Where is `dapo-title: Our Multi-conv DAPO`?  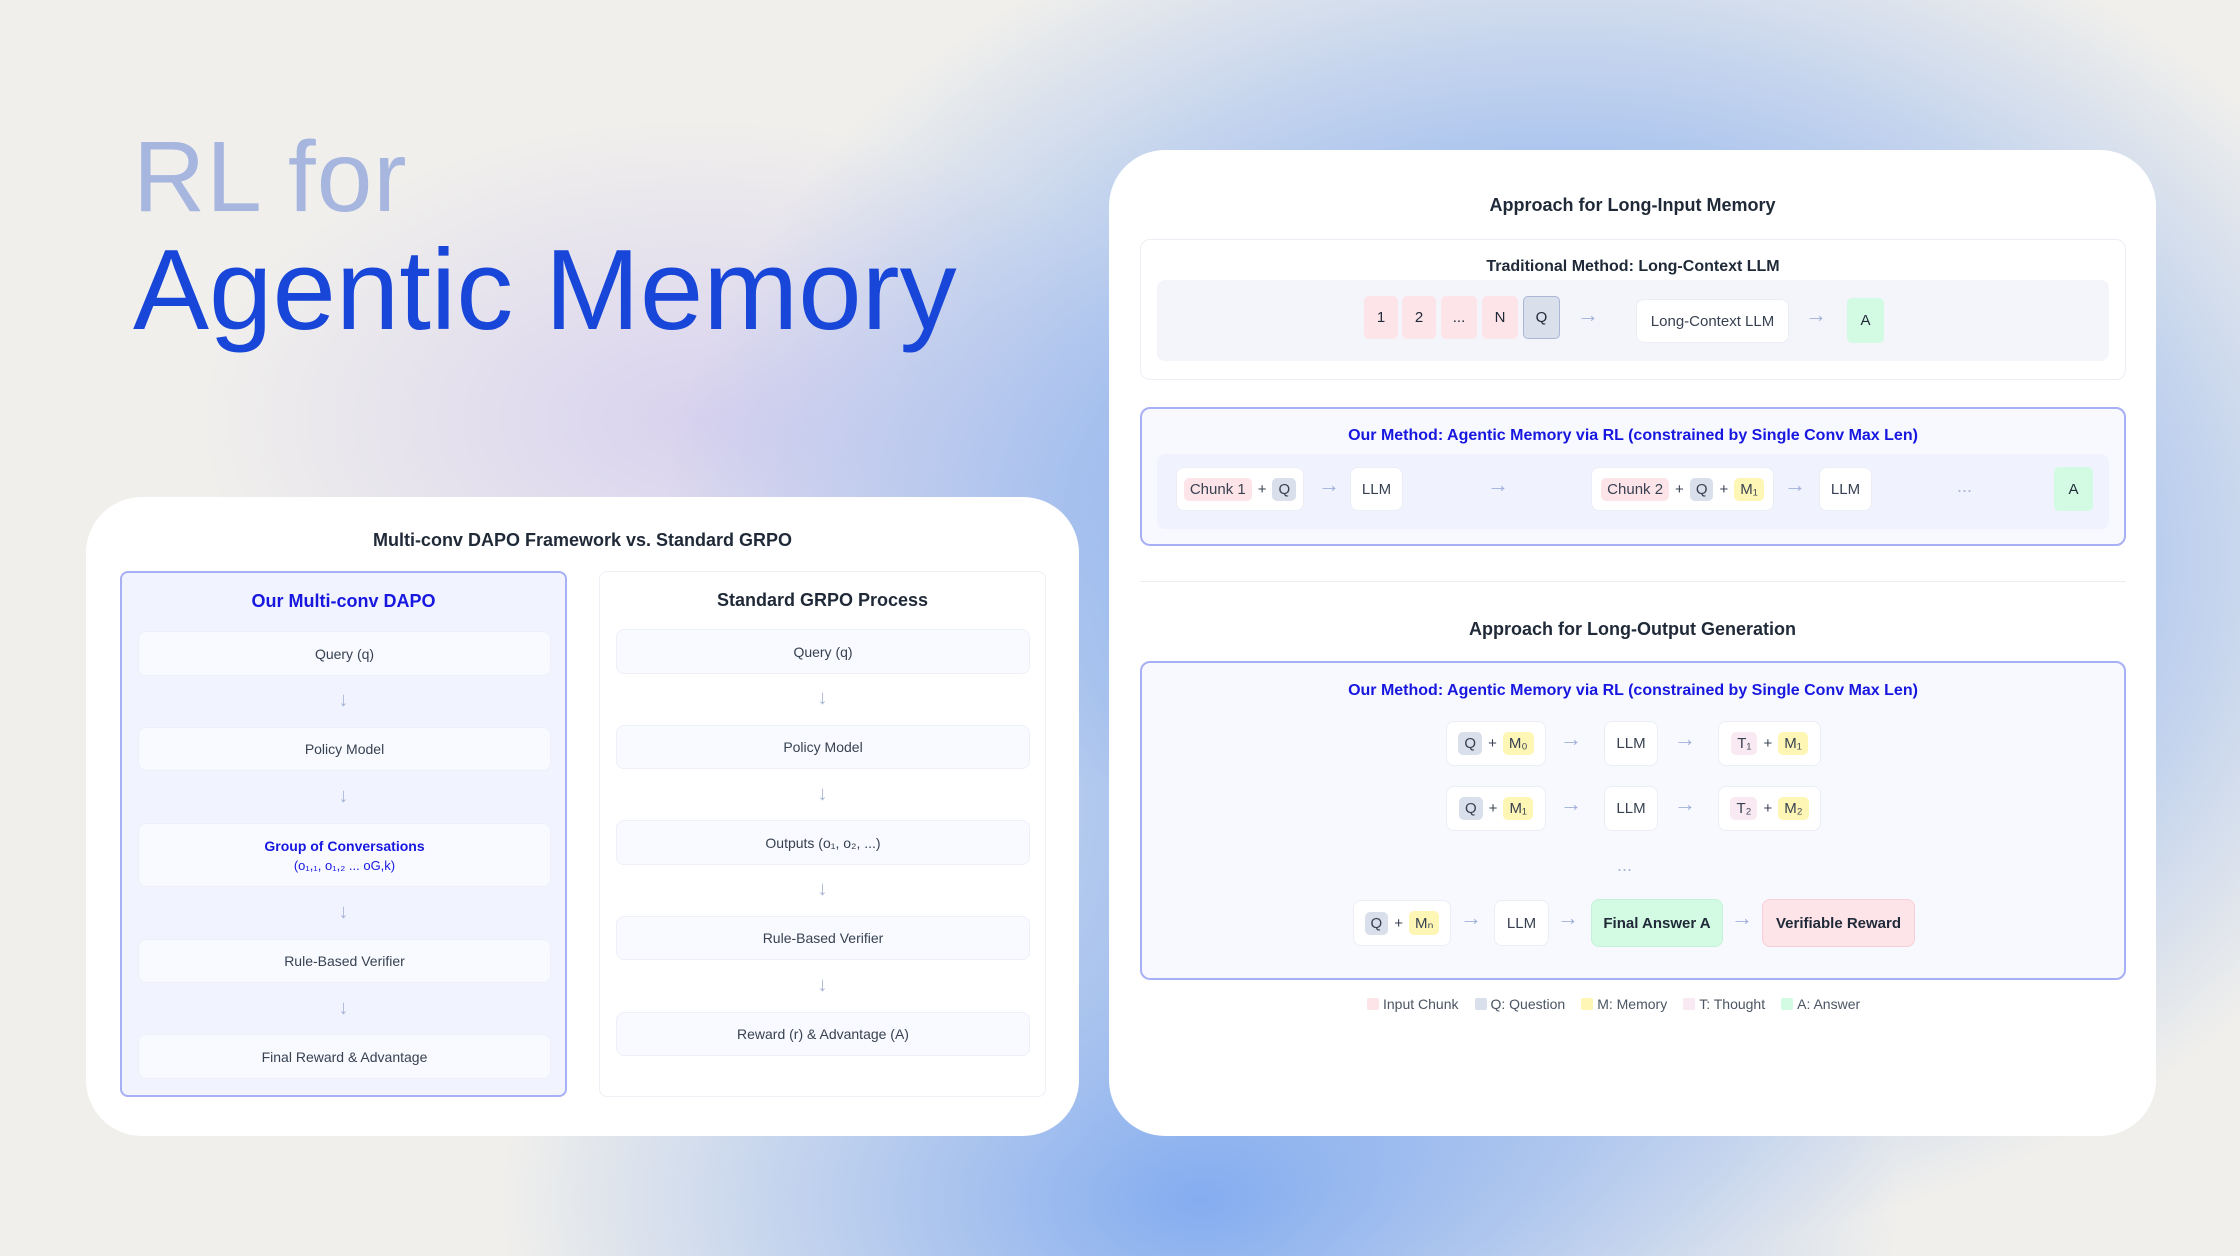
dapo-title: Our Multi-conv DAPO is located at coordinates (343, 601).